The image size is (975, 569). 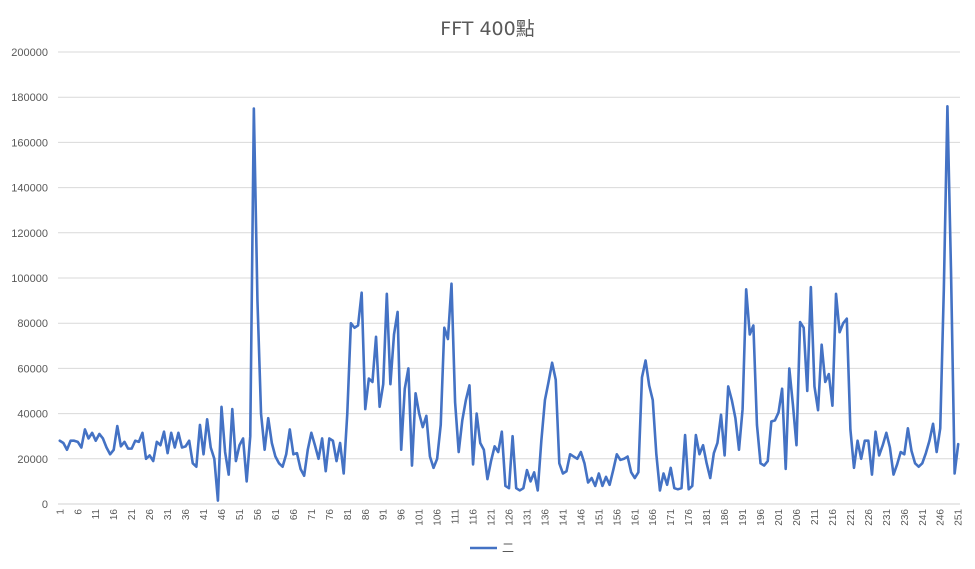 I want to click on y-tick-label: 100000, so click(x=29, y=279).